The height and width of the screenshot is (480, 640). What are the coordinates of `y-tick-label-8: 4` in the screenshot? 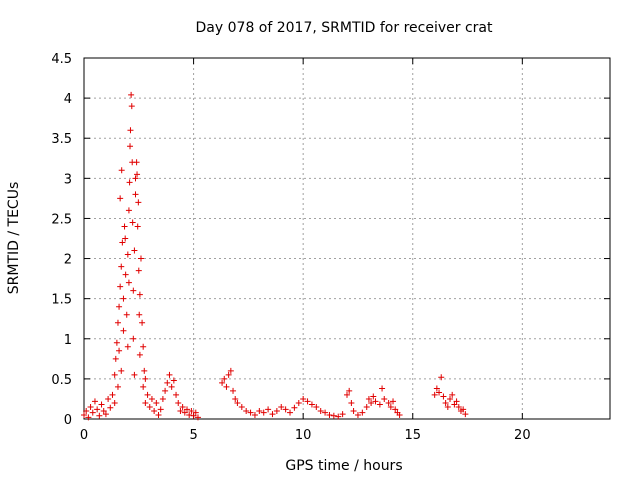 It's located at (68, 99).